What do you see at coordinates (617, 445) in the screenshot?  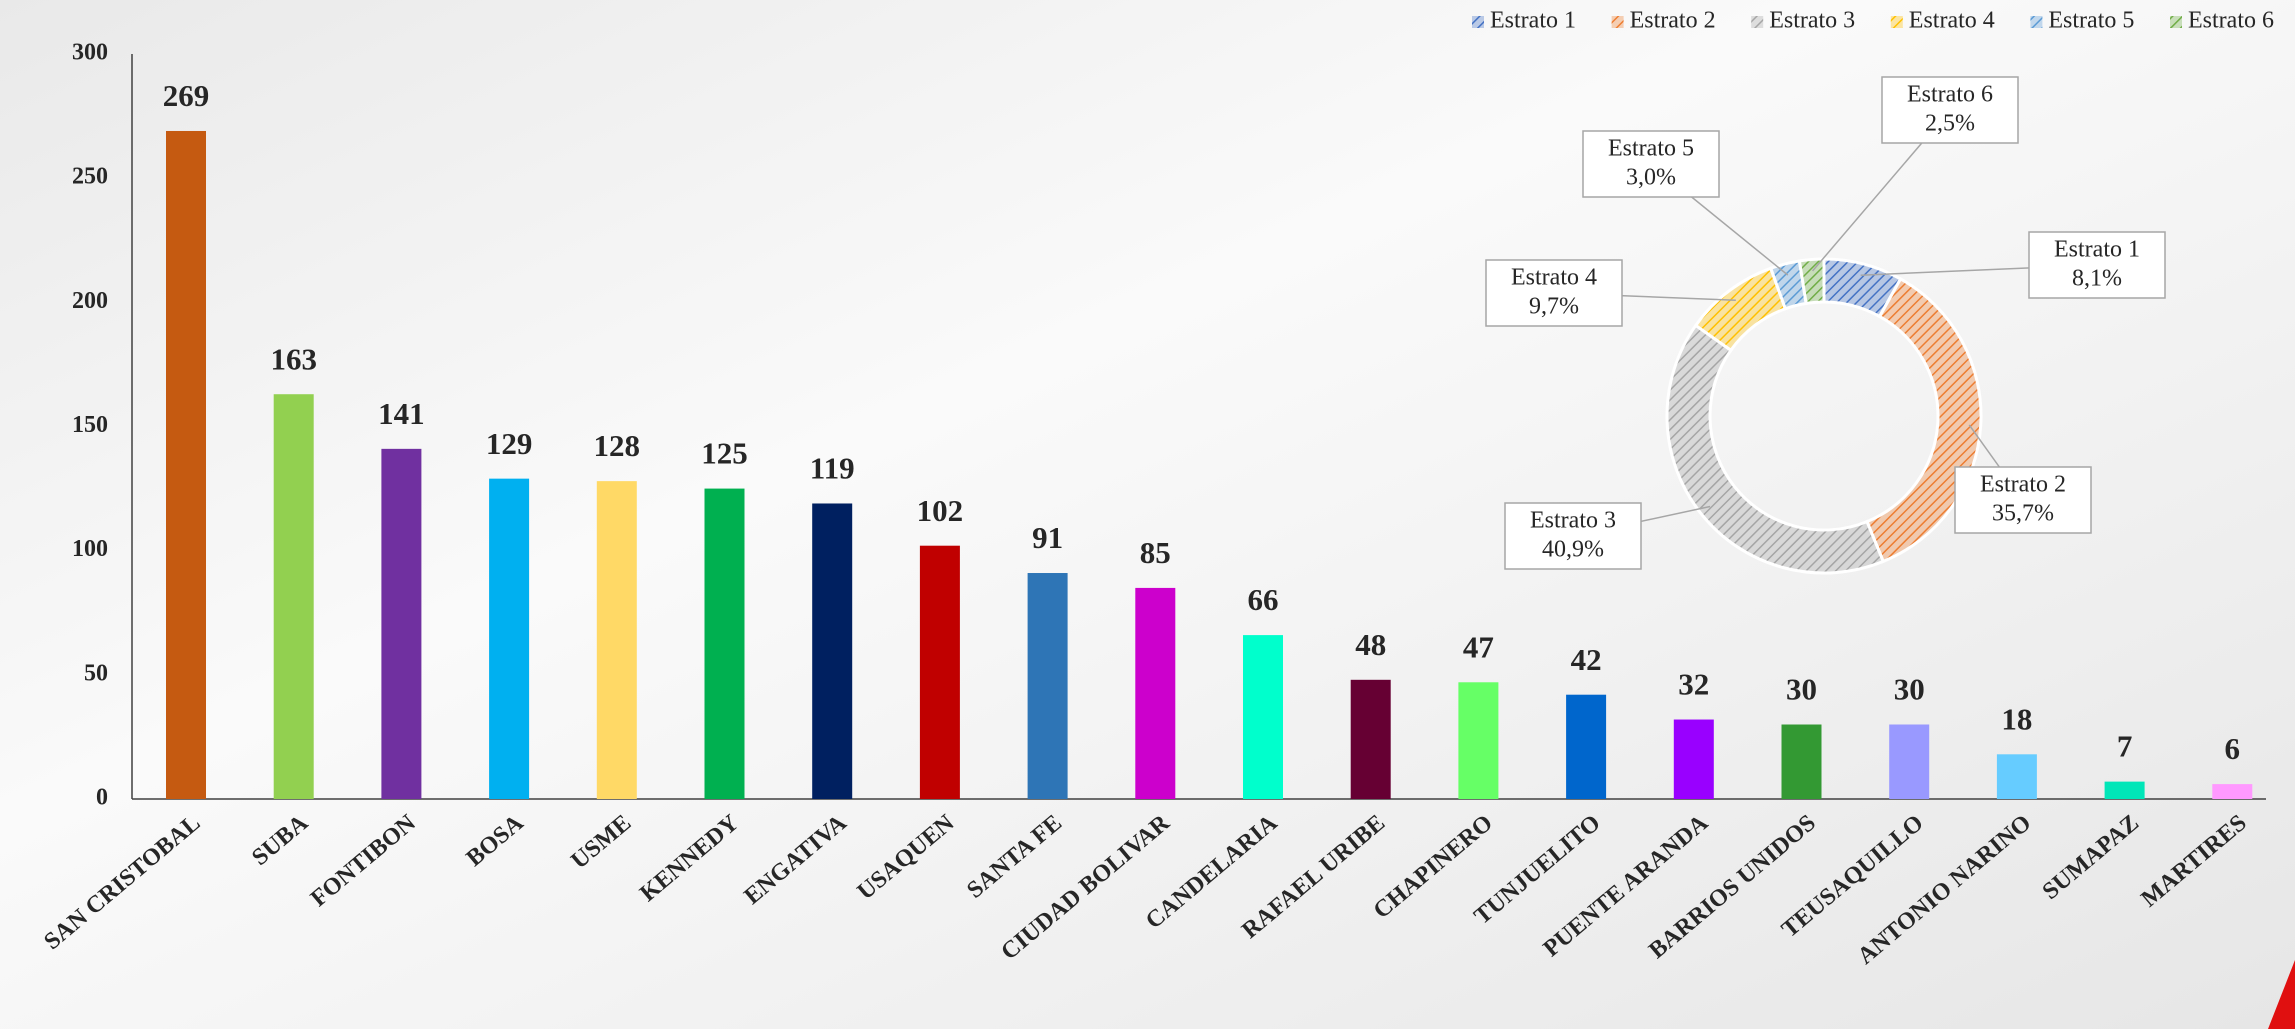 I see `data-label: 128` at bounding box center [617, 445].